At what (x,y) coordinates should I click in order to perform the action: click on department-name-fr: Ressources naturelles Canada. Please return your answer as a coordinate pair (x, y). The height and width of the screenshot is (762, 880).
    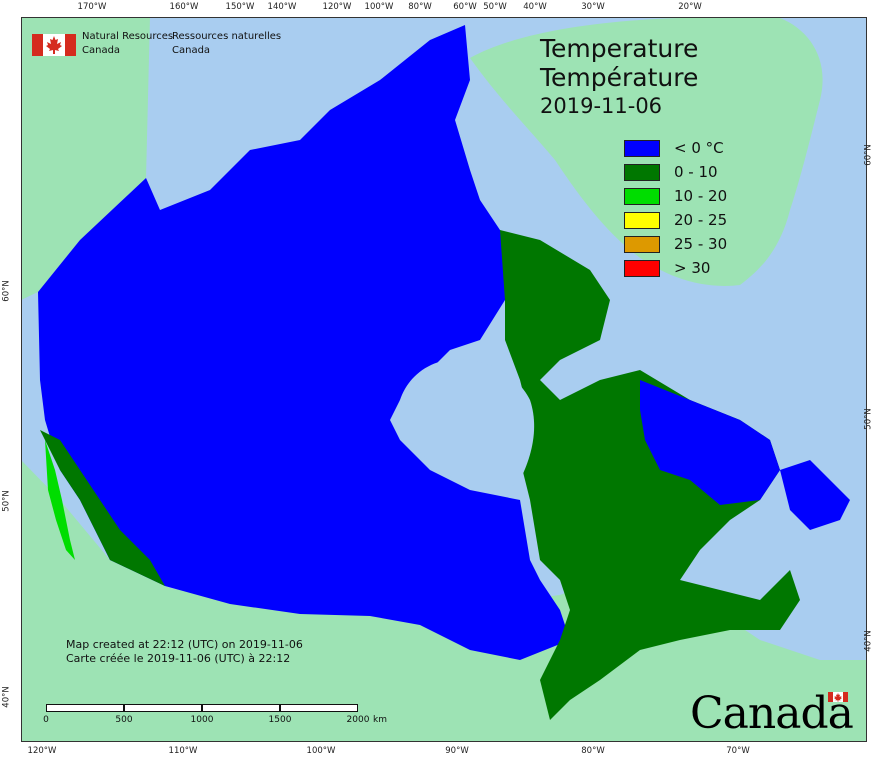
    Looking at the image, I should click on (227, 43).